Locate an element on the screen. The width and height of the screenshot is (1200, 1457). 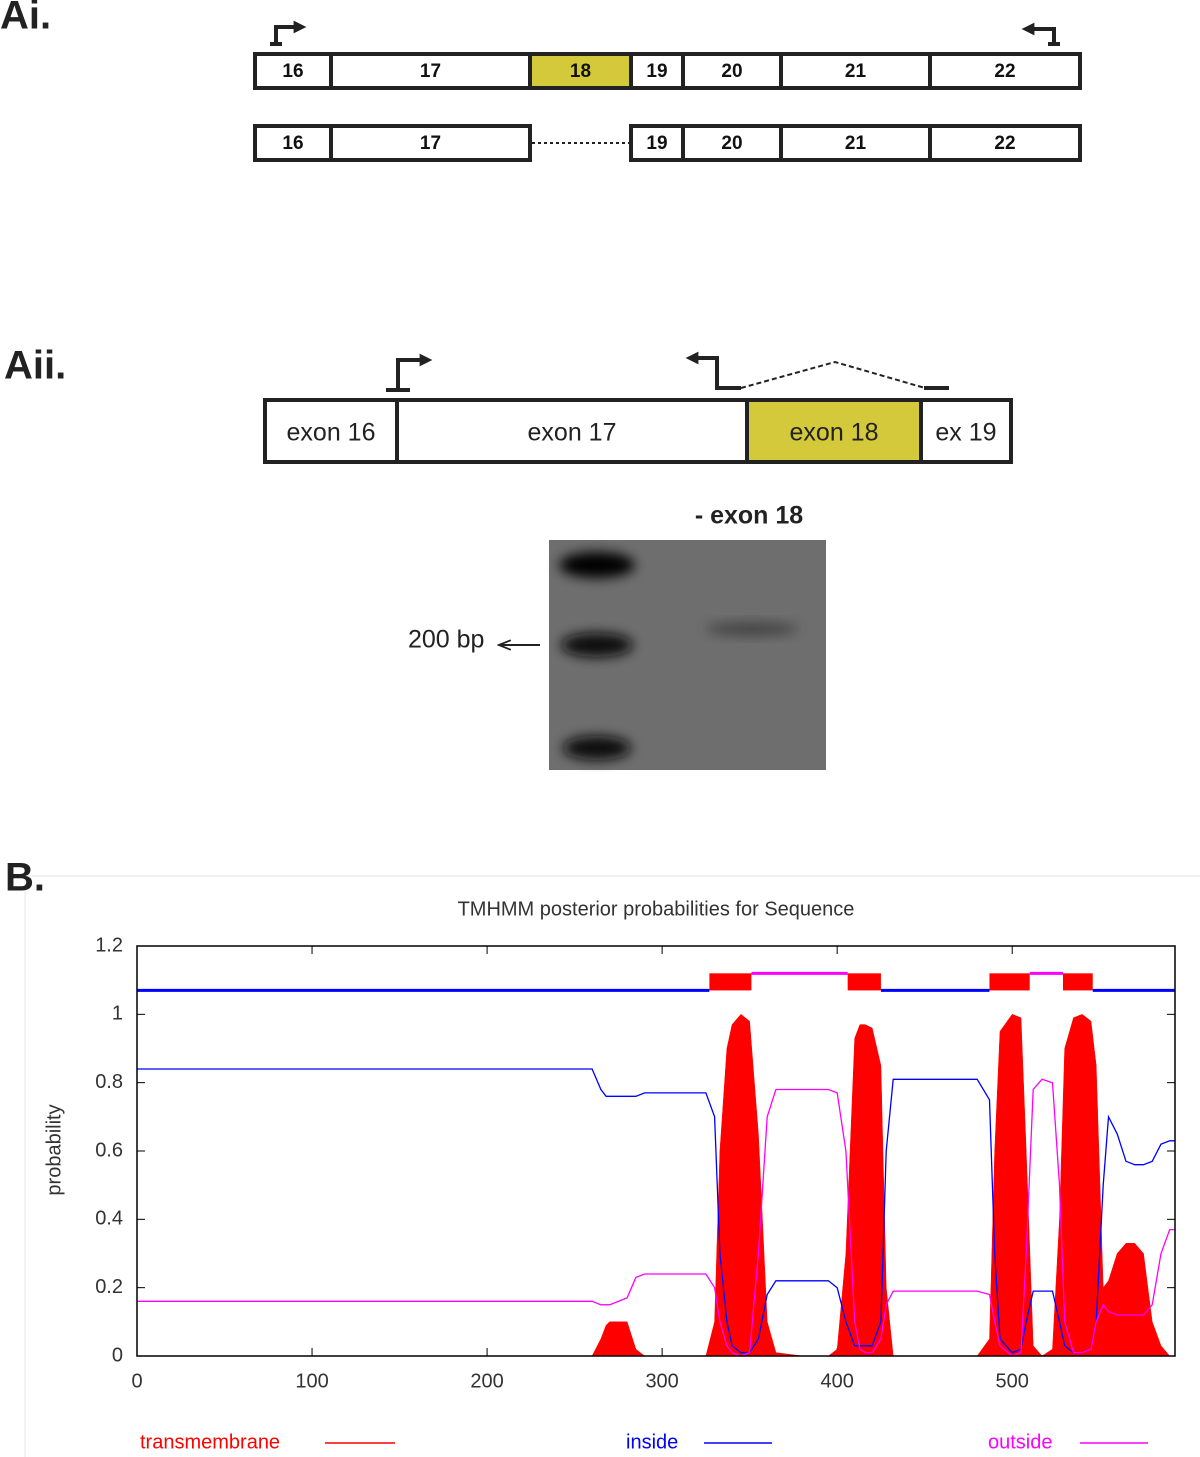
exon-label: exon 18 is located at coordinates (834, 433).